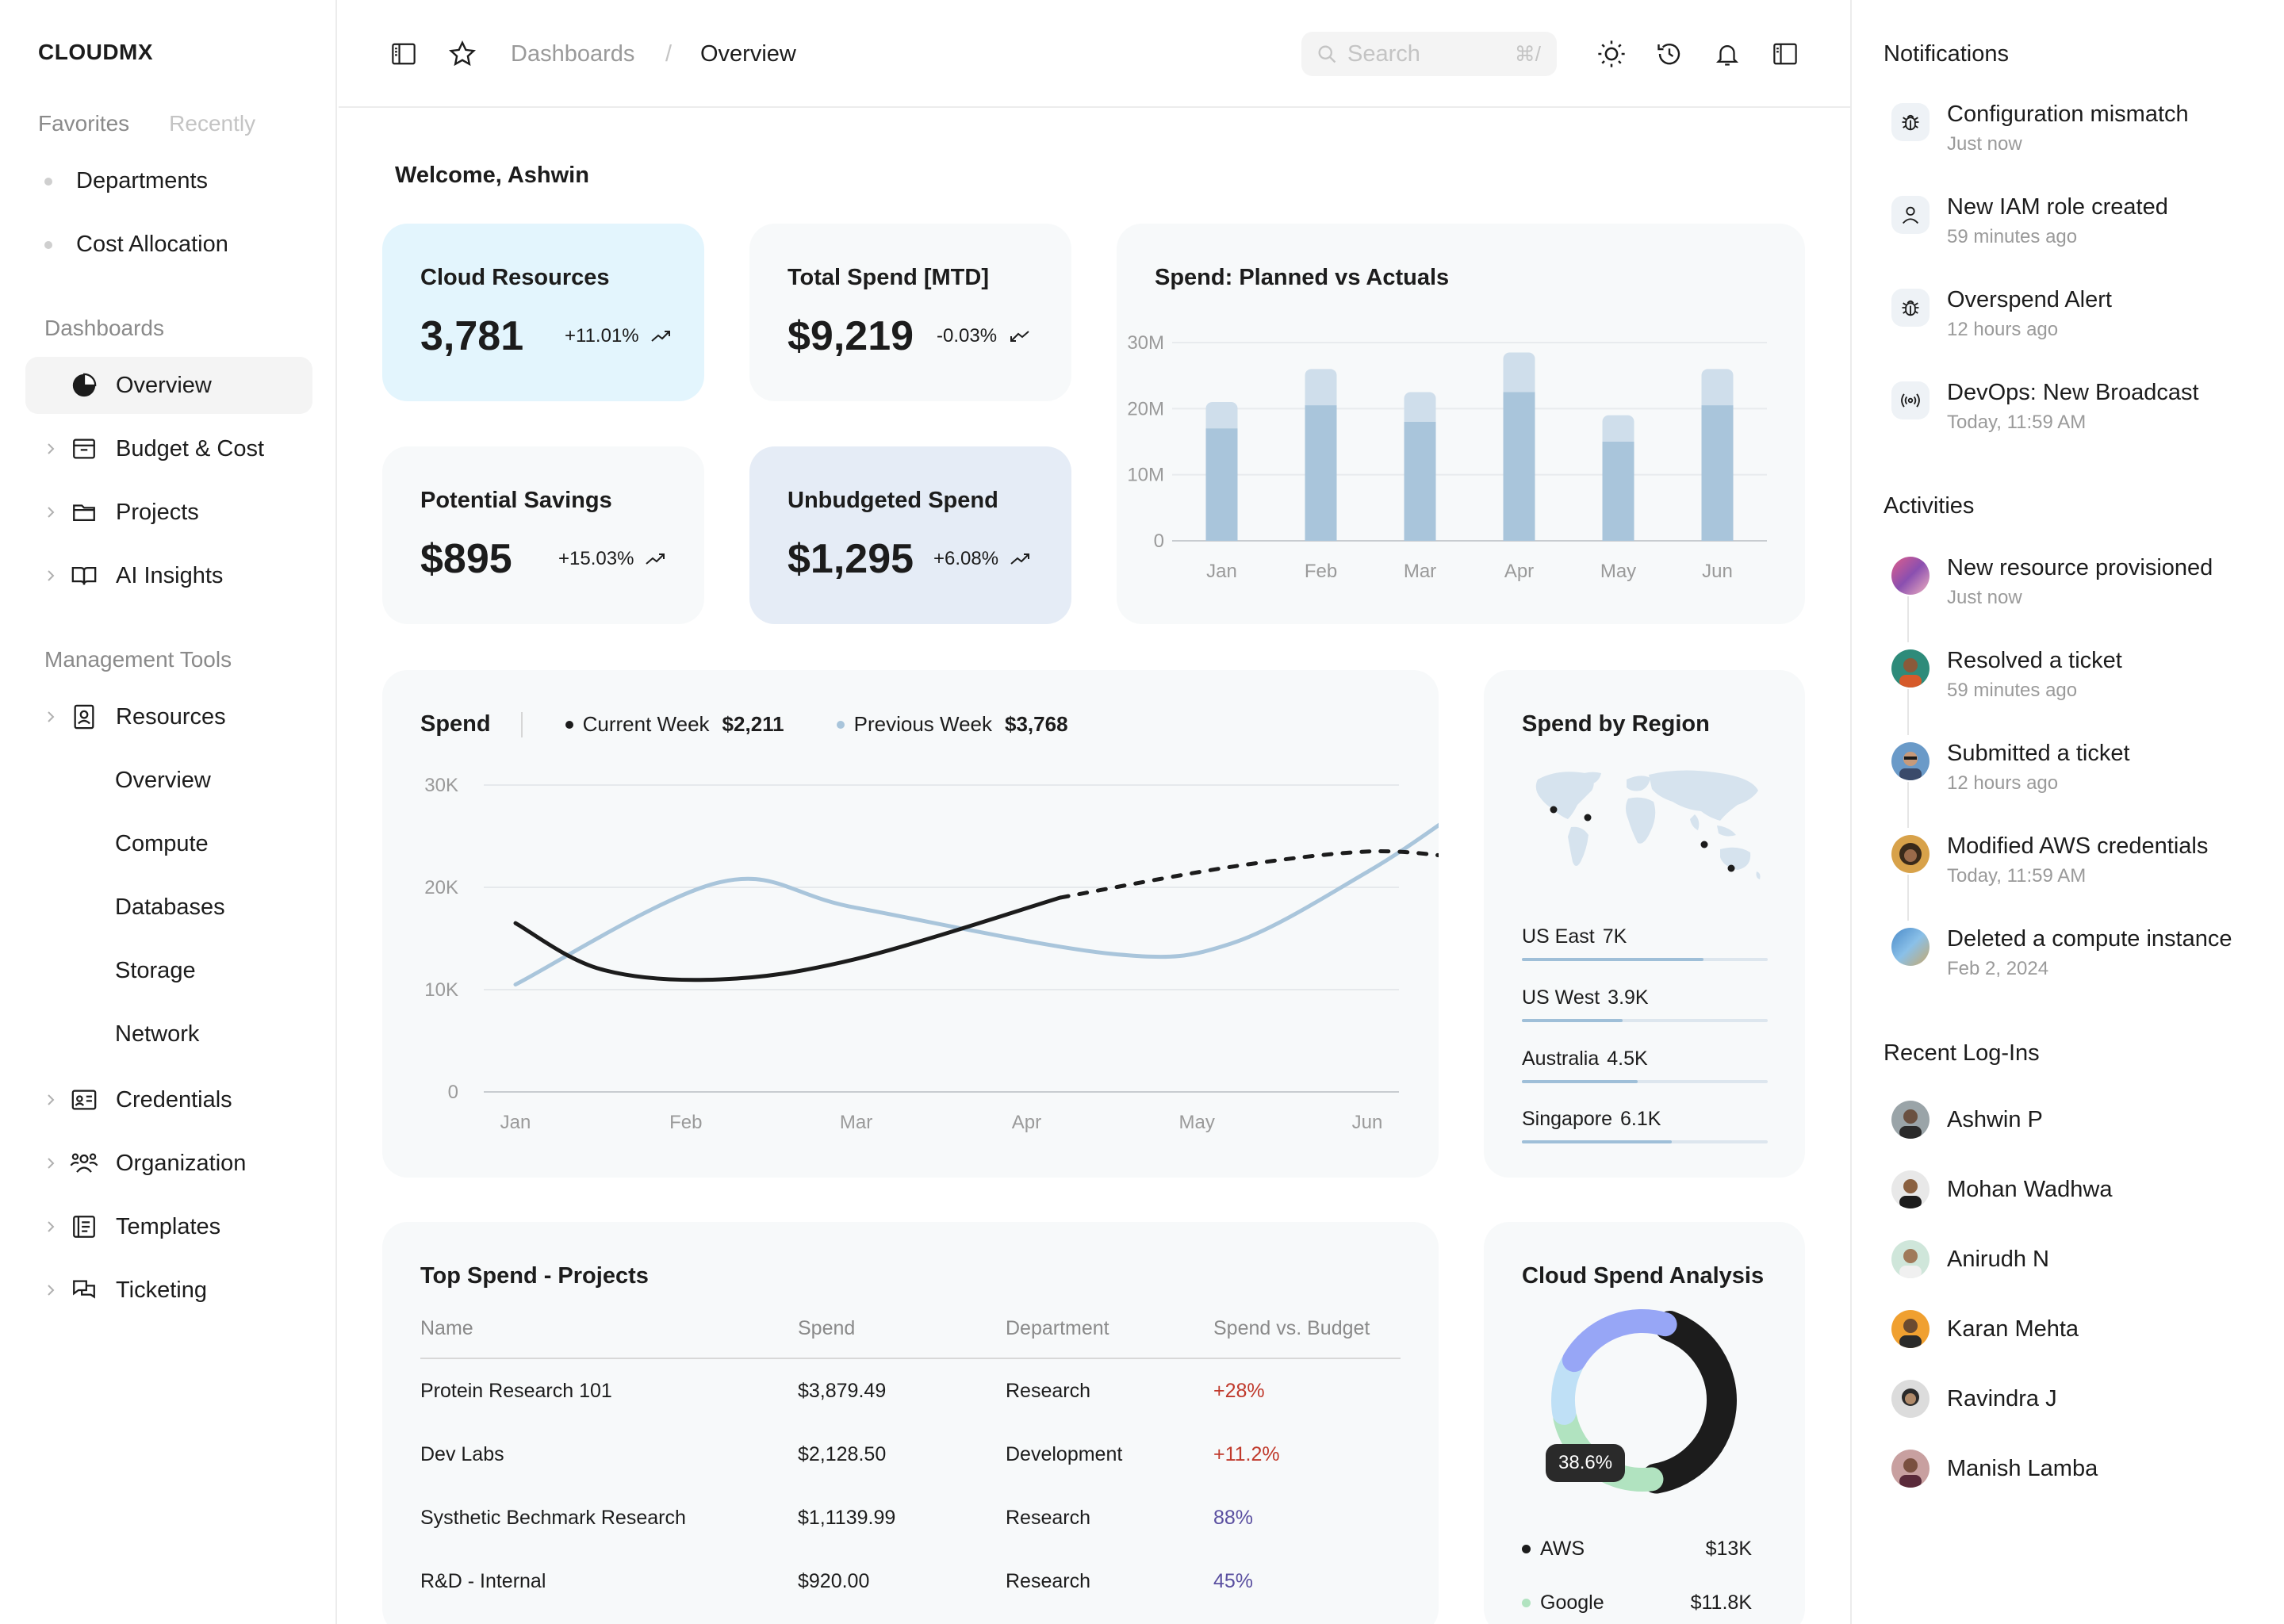  What do you see at coordinates (543, 312) in the screenshot?
I see `kpi-card-cloud-resources: Cloud Resources 3,781 +11.01%` at bounding box center [543, 312].